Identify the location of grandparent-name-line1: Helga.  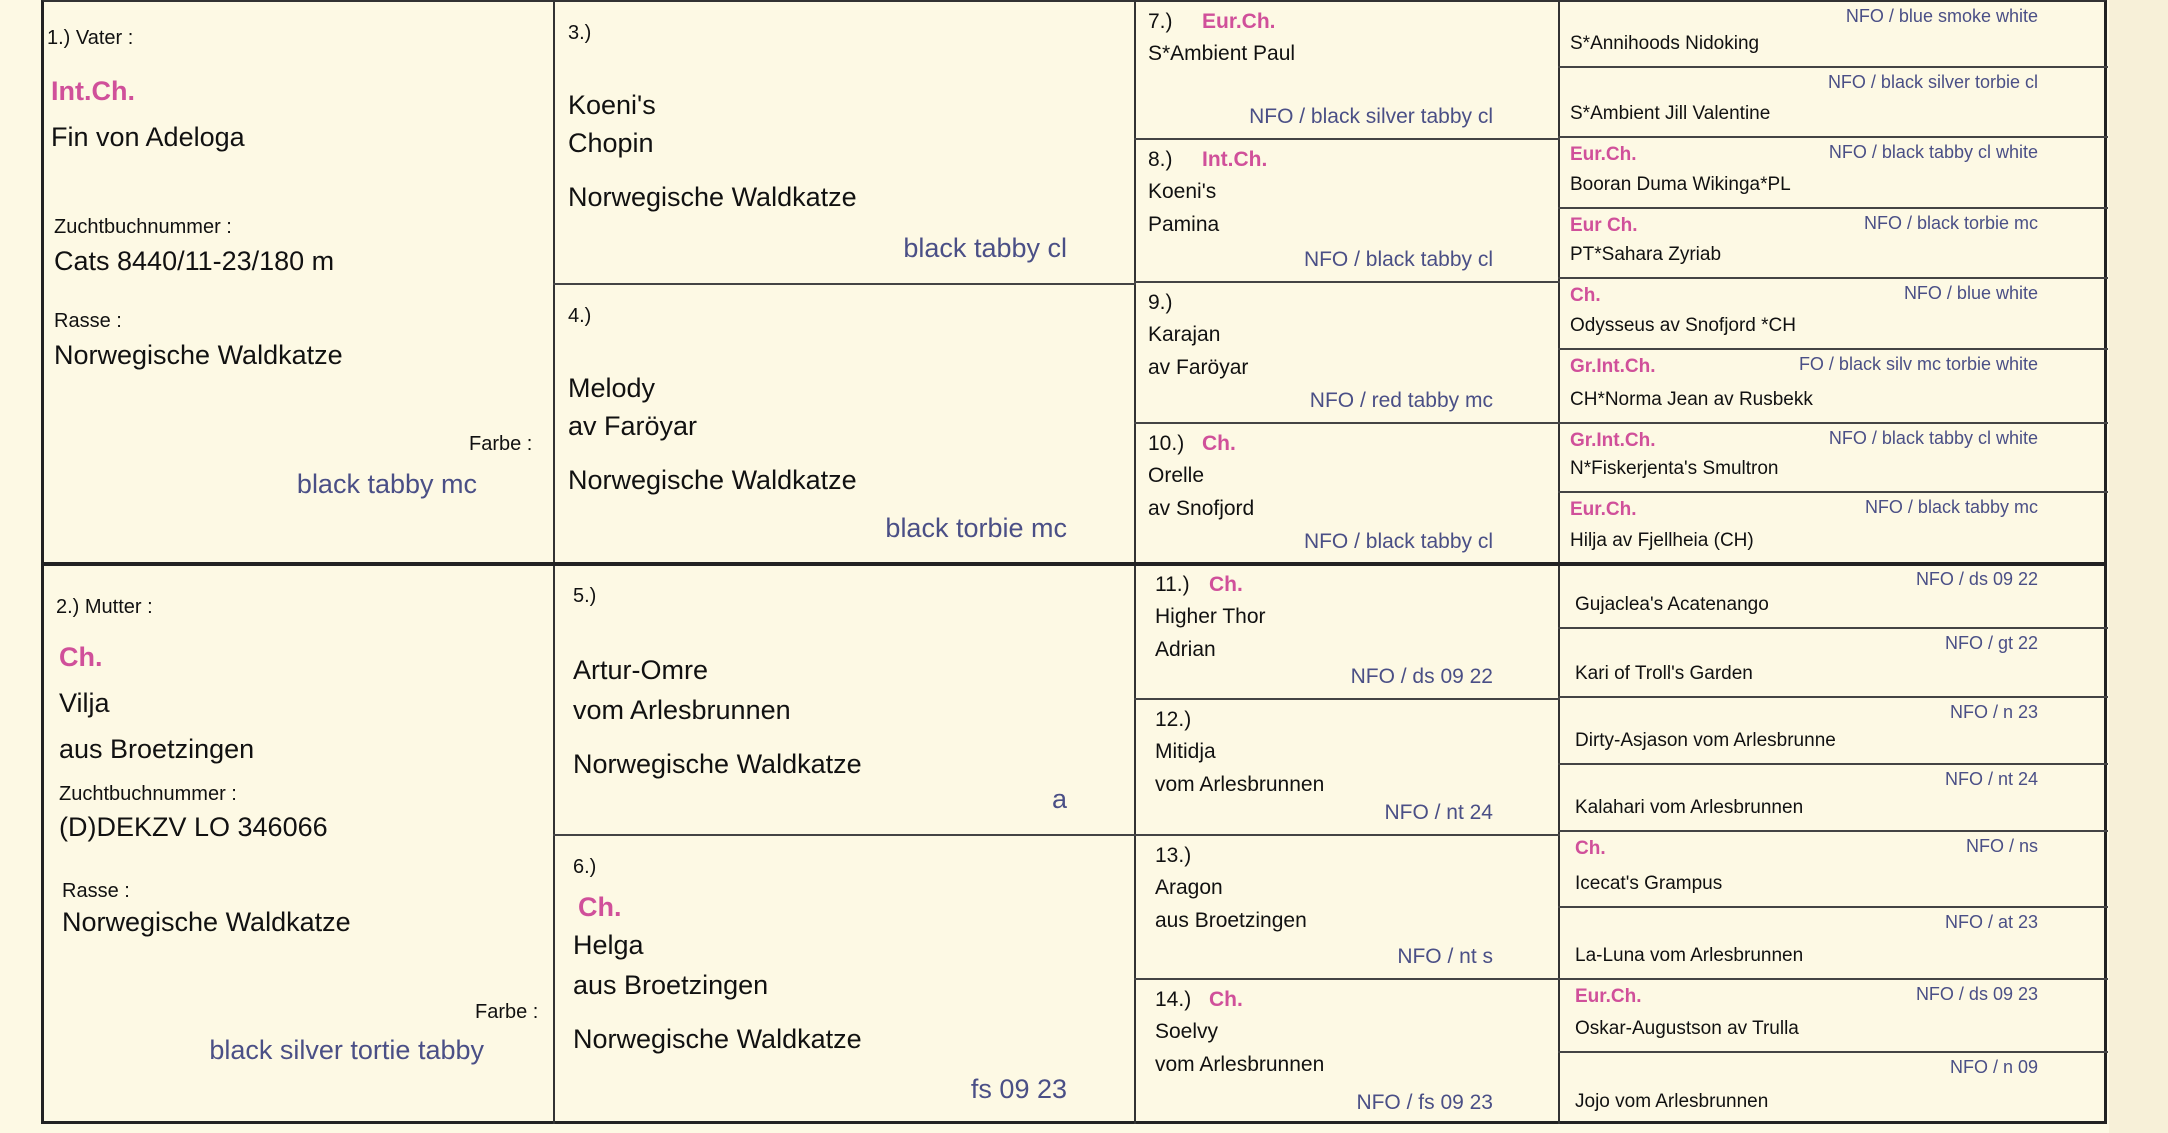
(608, 945).